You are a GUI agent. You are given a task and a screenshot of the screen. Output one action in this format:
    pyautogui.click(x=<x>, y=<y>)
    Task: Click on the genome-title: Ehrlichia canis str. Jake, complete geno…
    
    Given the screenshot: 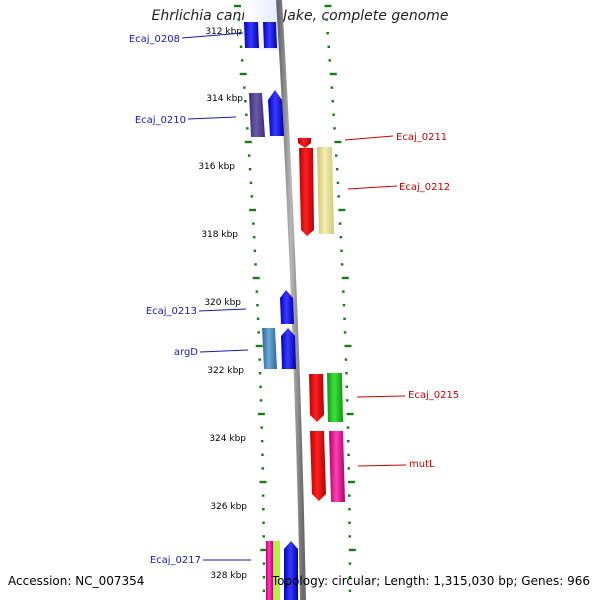 What is the action you would take?
    pyautogui.click(x=300, y=16)
    